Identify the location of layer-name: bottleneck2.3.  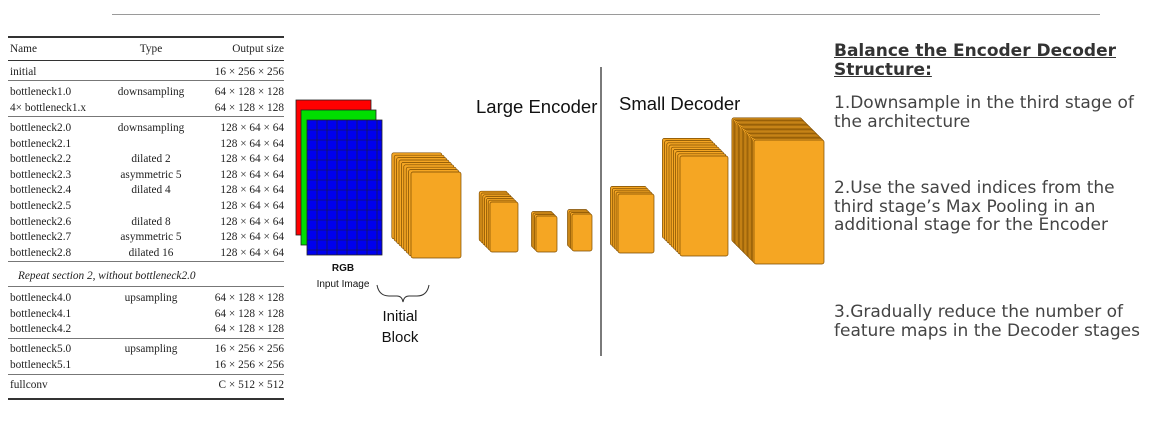
(41, 174).